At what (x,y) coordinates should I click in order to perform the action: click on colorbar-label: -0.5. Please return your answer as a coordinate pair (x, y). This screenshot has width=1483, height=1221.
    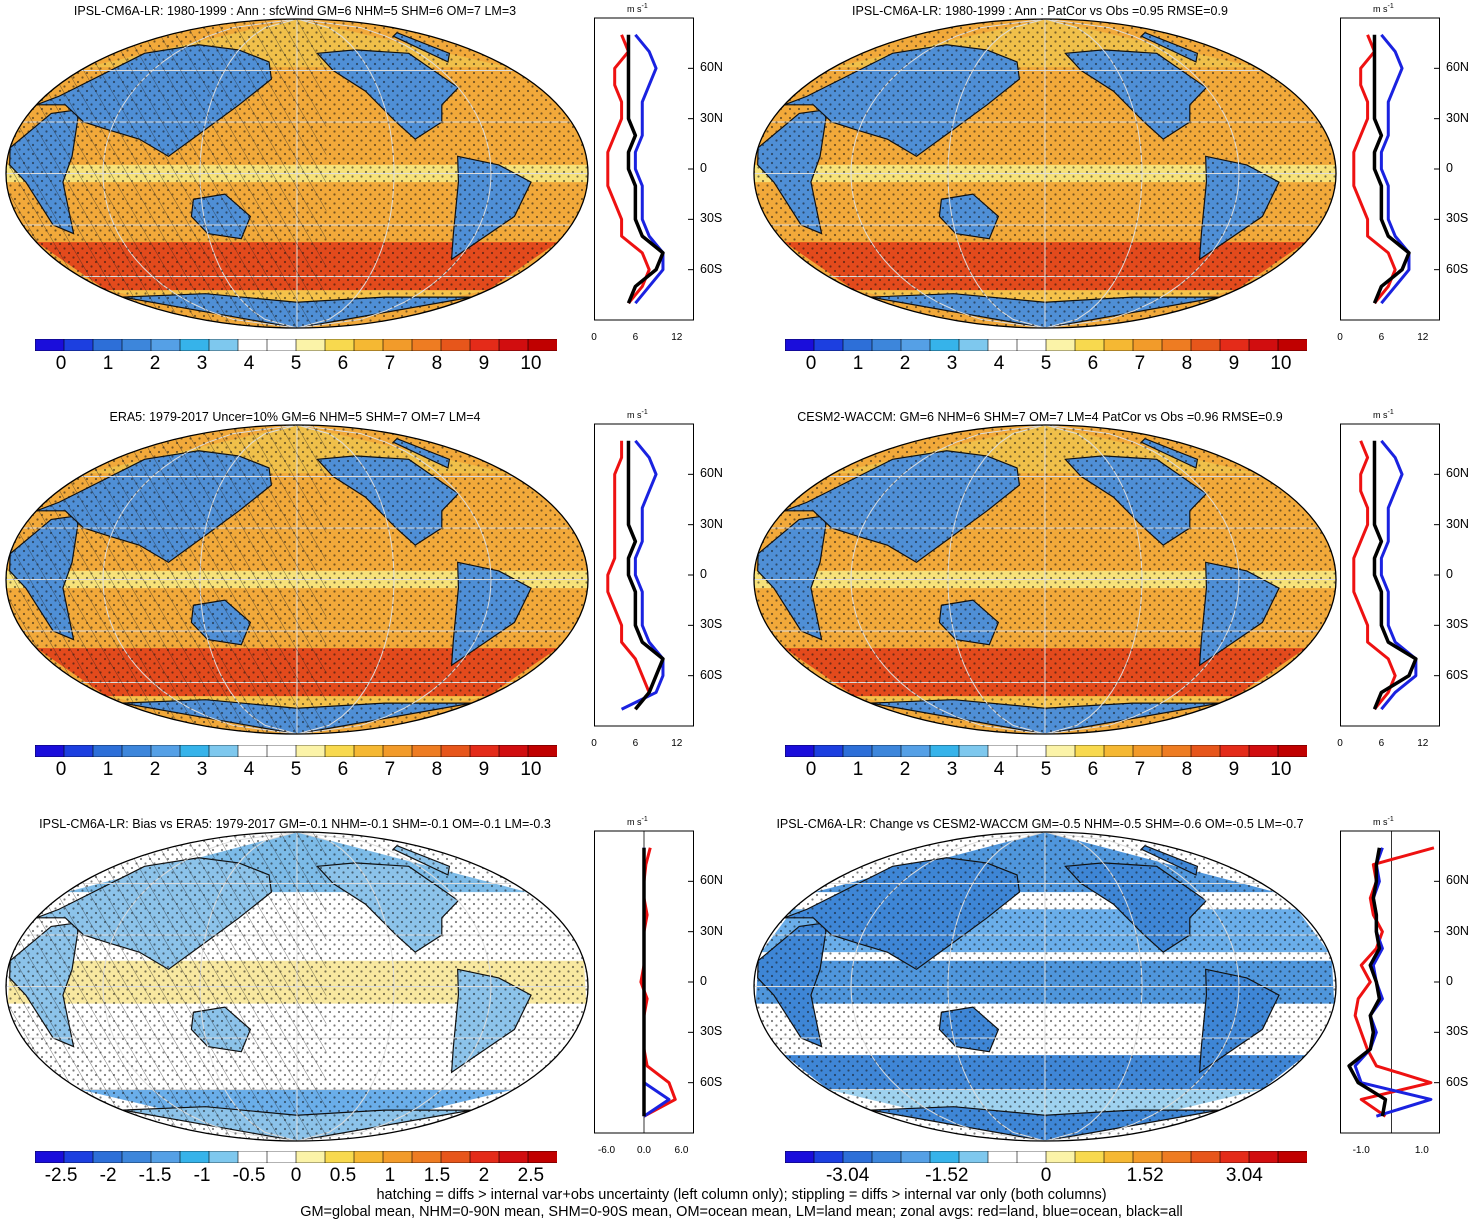
    Looking at the image, I should click on (249, 1175).